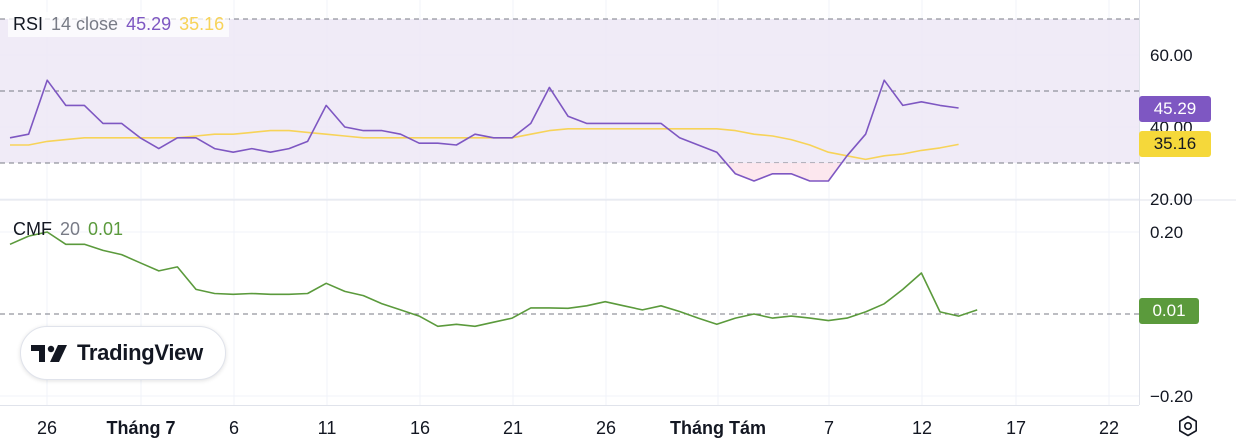 Image resolution: width=1236 pixels, height=444 pixels. Describe the element at coordinates (149, 24) in the screenshot. I see `rsi-legend-value: 45.29` at that location.